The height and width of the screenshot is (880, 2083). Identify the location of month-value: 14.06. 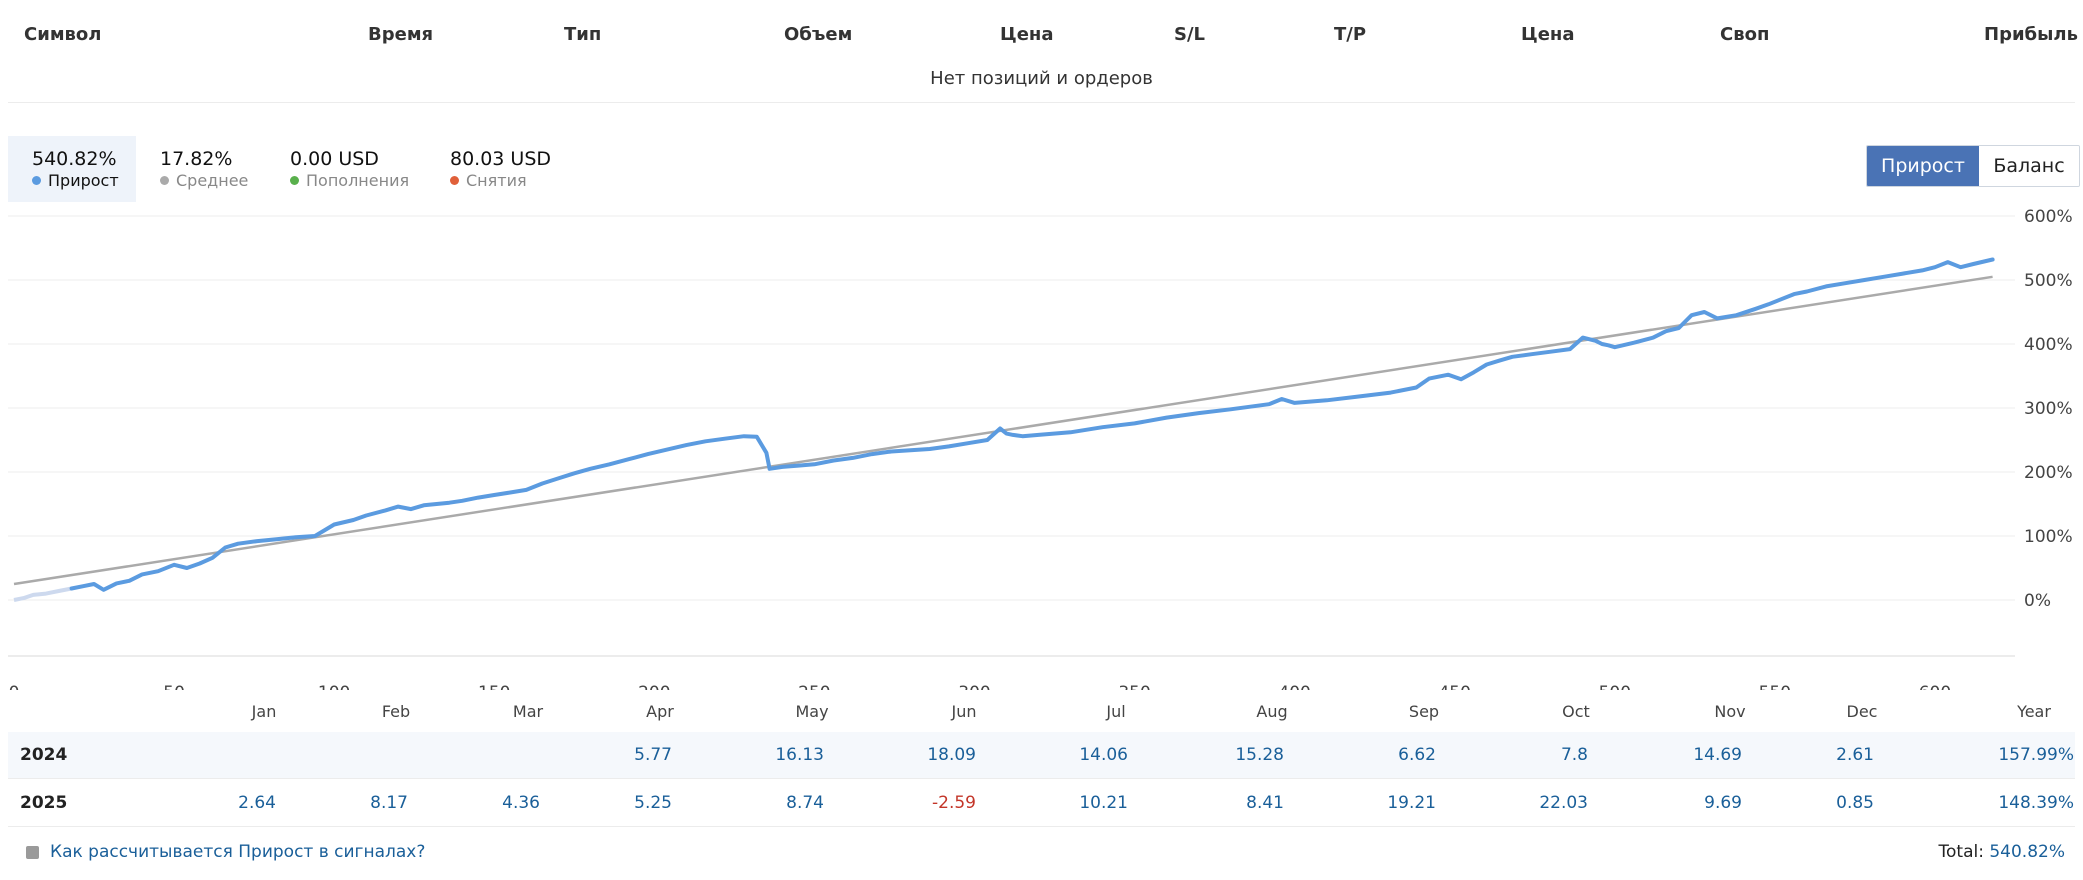
(1103, 755).